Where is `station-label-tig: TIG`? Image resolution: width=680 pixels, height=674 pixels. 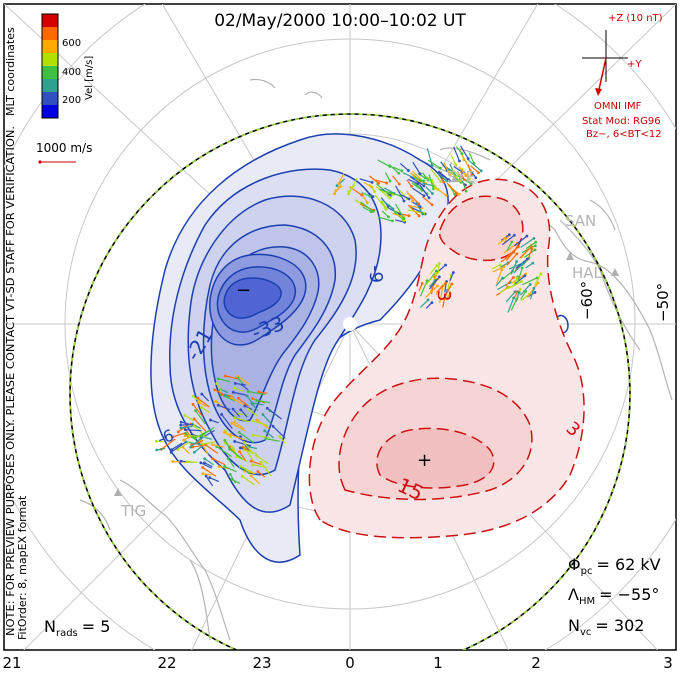
station-label-tig: TIG is located at coordinates (133, 511).